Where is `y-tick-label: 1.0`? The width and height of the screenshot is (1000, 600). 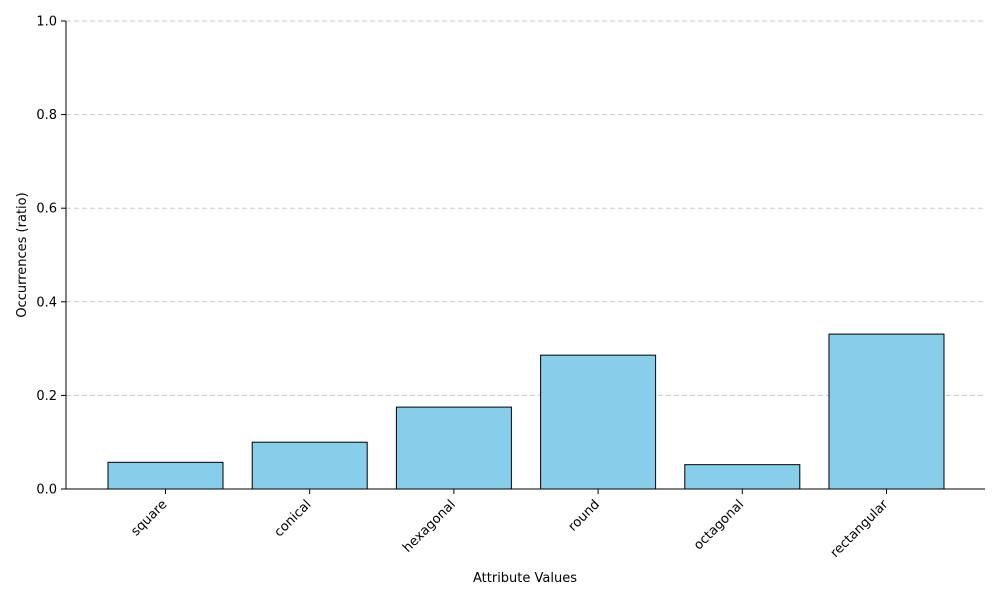
y-tick-label: 1.0 is located at coordinates (46, 22).